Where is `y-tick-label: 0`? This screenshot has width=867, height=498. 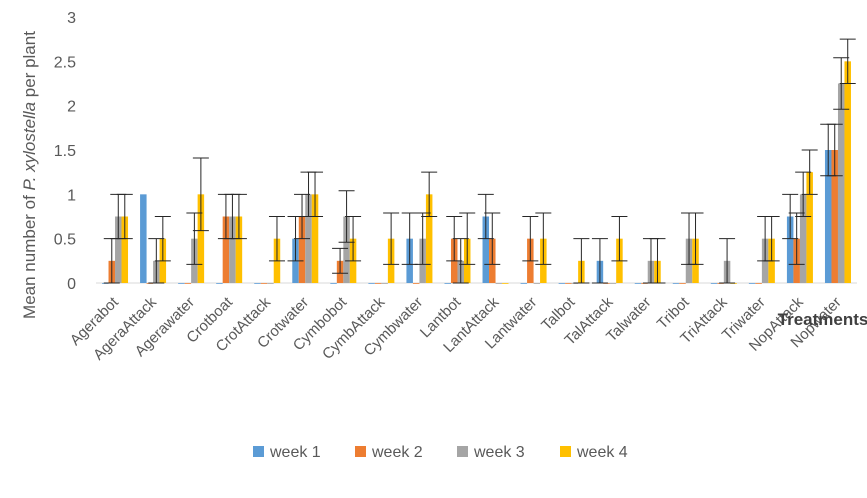
y-tick-label: 0 is located at coordinates (71, 284).